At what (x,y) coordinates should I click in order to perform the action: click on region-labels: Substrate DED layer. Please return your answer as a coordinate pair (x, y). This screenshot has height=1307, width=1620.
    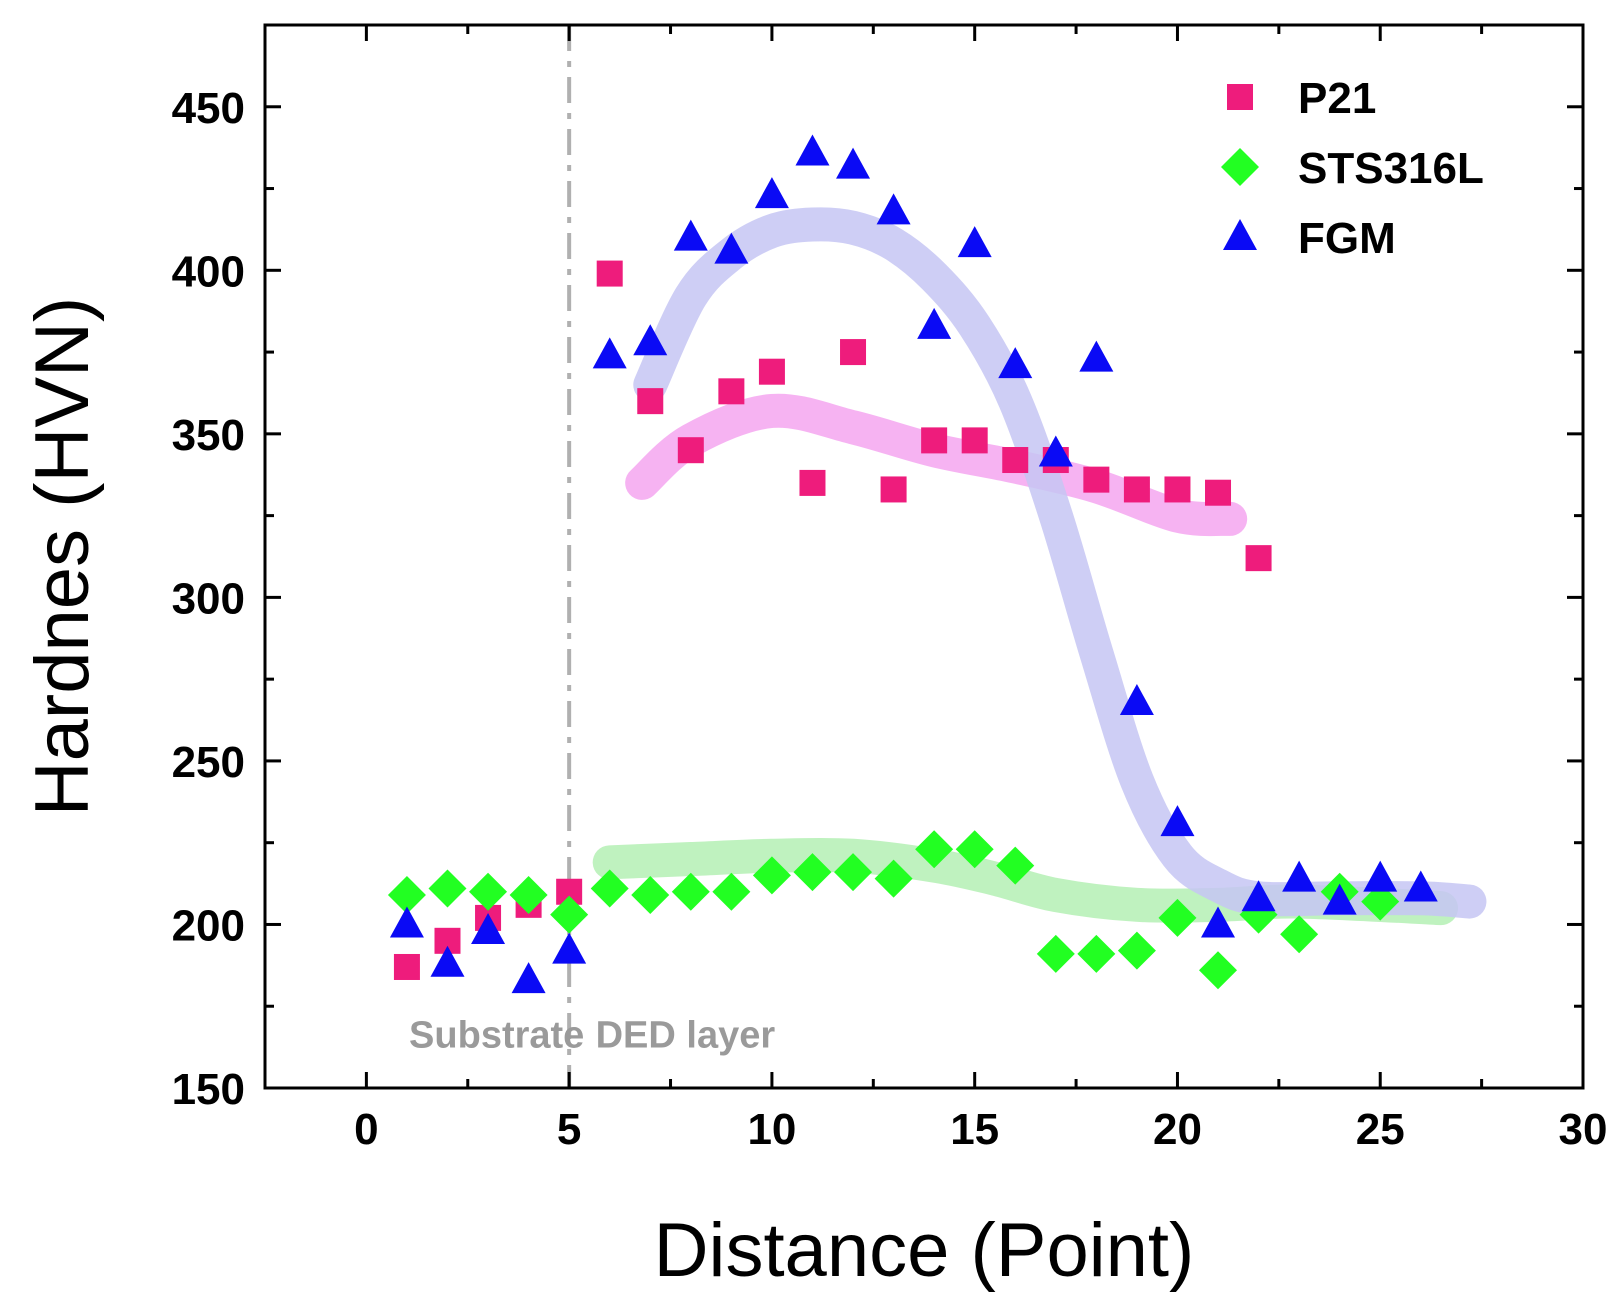
    Looking at the image, I should click on (592, 1036).